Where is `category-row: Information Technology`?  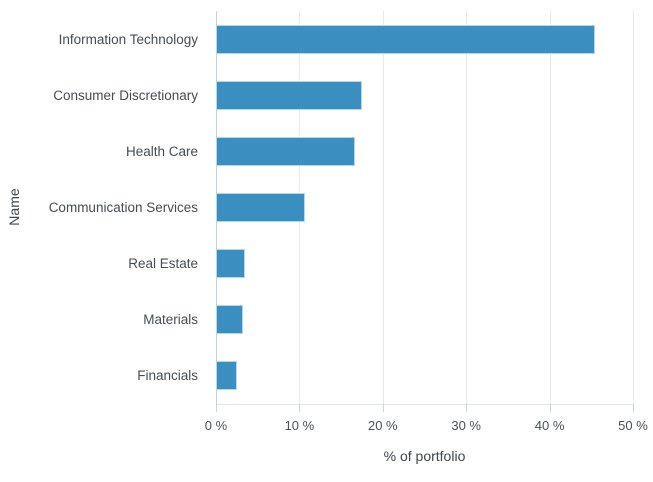
category-row: Information Technology is located at coordinates (103, 39).